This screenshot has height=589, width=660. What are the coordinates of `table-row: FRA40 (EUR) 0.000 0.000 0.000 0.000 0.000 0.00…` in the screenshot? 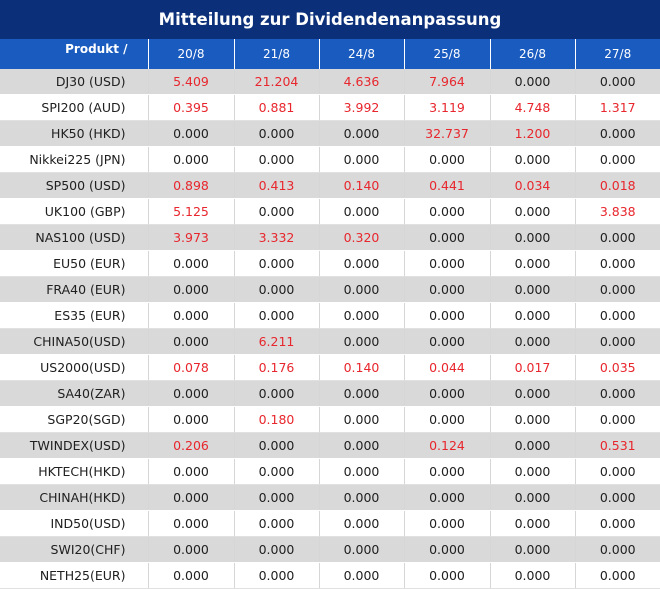 It's located at (330, 289).